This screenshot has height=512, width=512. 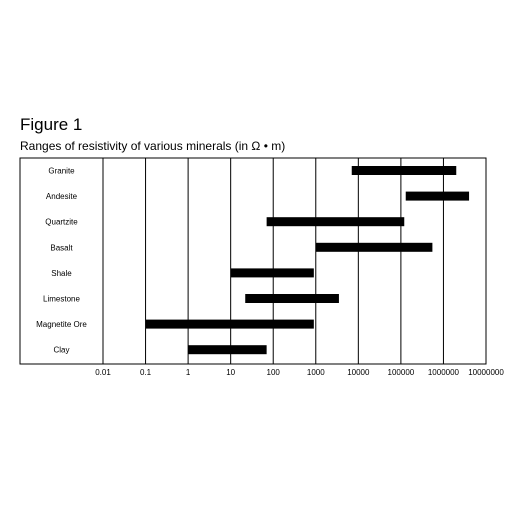 What do you see at coordinates (61, 273) in the screenshot?
I see `category-label: Shale` at bounding box center [61, 273].